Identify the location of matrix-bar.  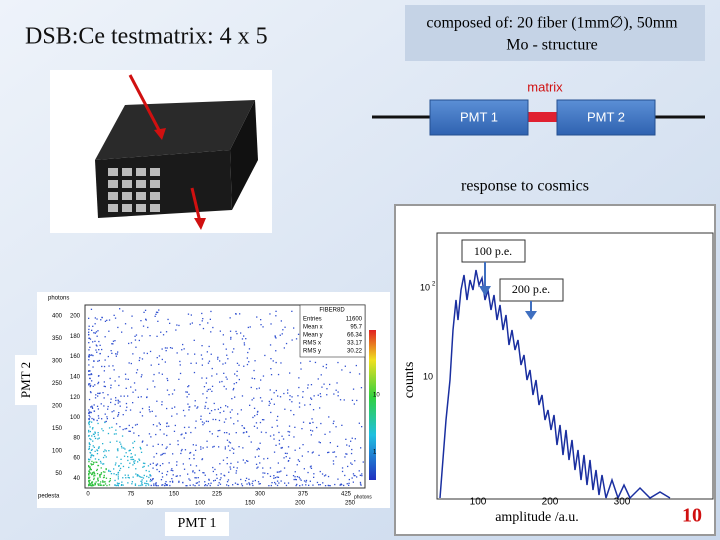
(542, 117).